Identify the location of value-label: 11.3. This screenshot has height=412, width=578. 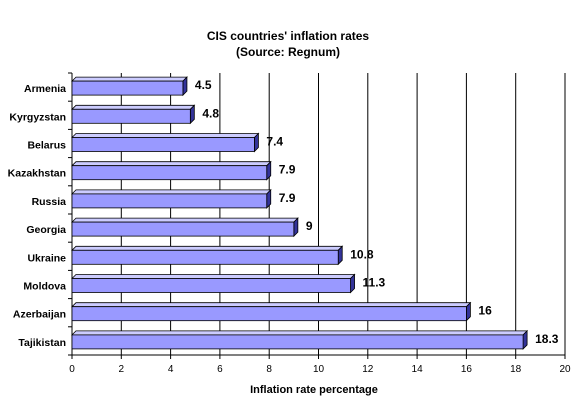
(374, 283).